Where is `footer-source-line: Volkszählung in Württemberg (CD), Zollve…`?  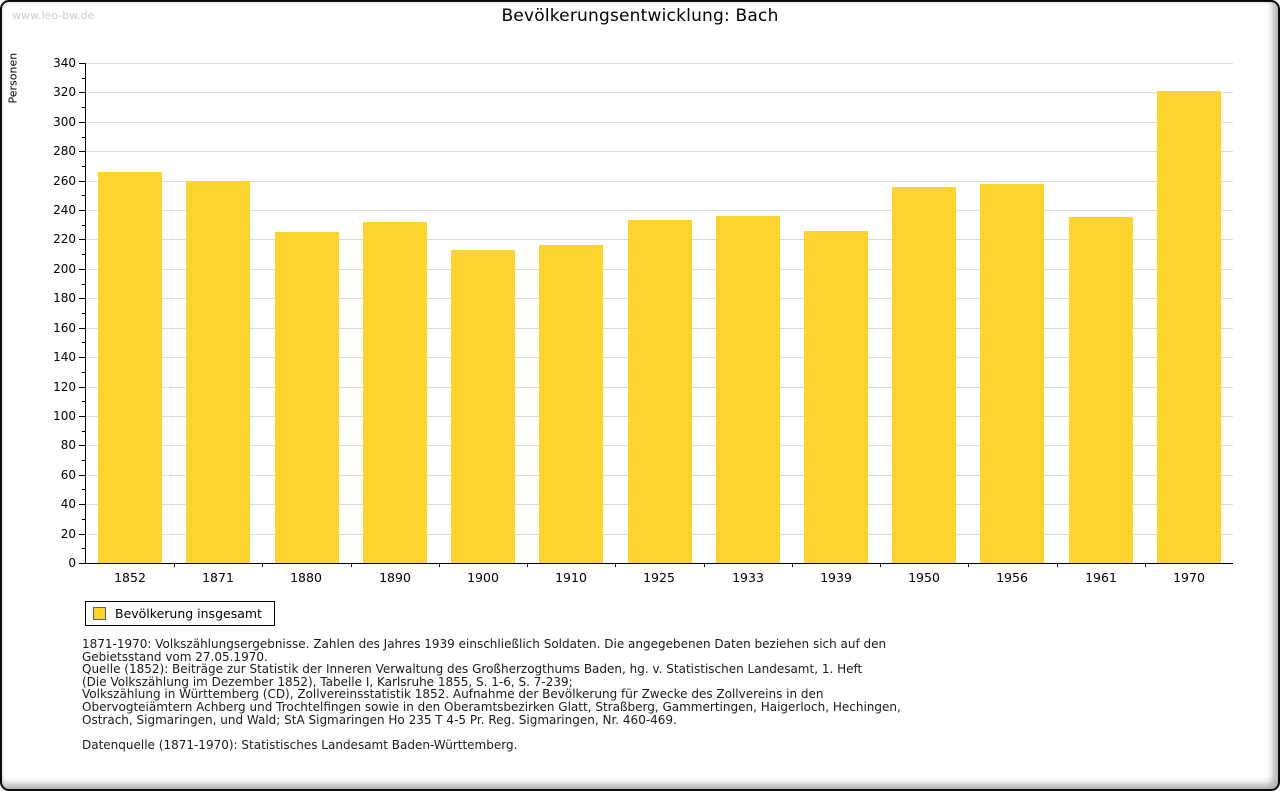 footer-source-line: Volkszählung in Württemberg (CD), Zollve… is located at coordinates (453, 694).